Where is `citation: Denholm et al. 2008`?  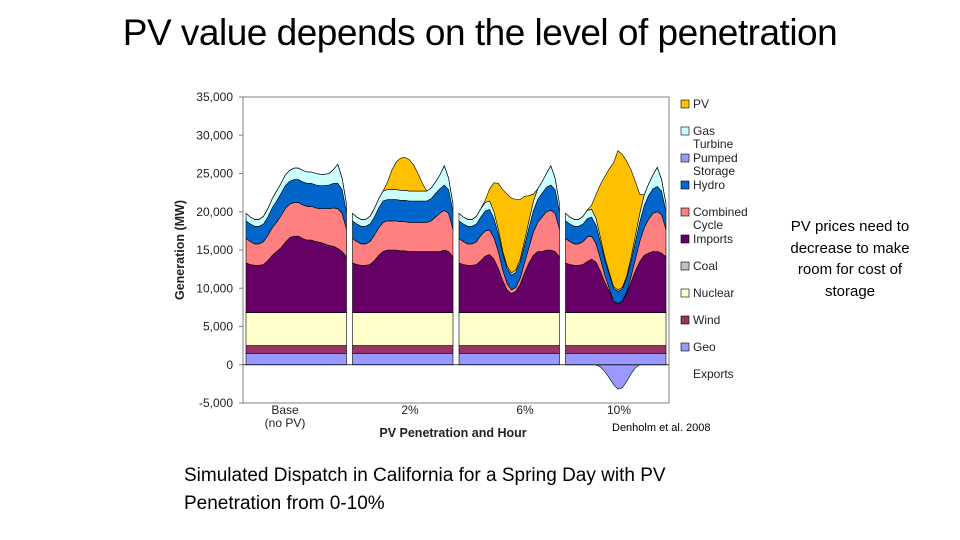
citation: Denholm et al. 2008 is located at coordinates (661, 428).